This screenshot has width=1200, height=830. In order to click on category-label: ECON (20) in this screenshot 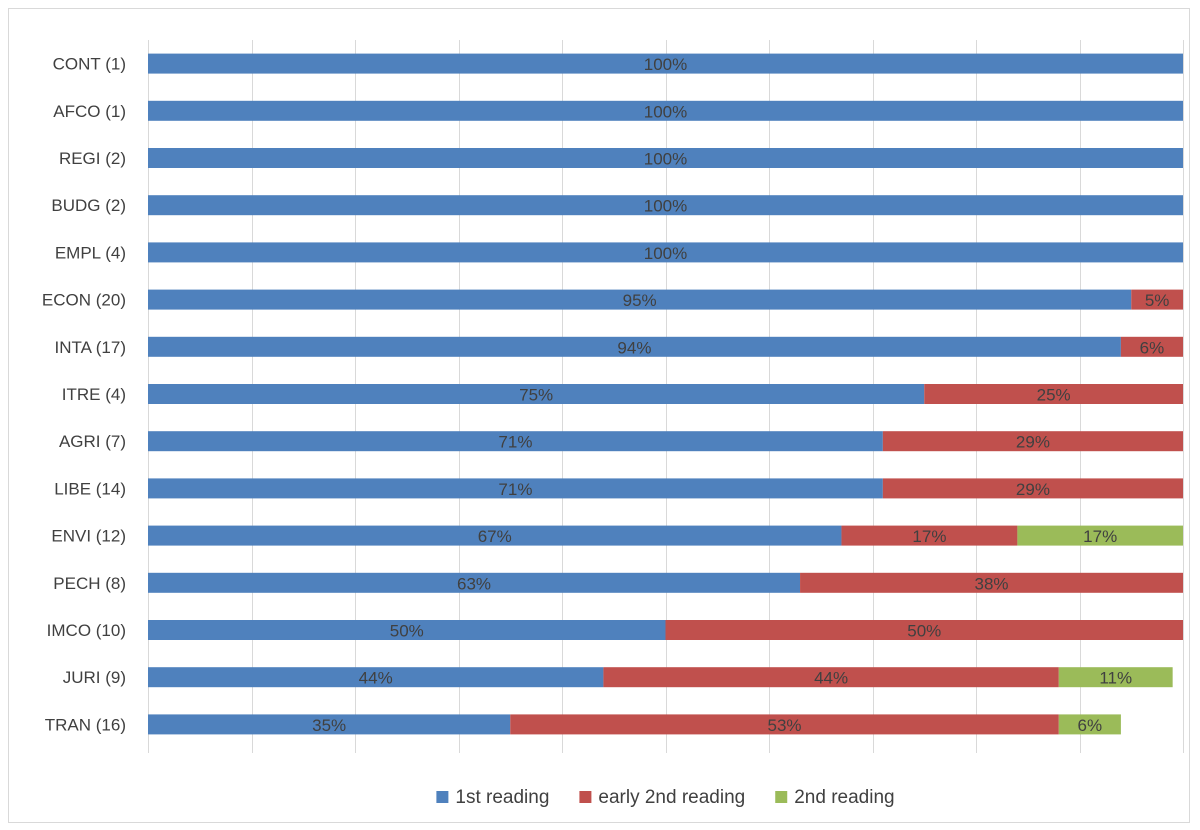, I will do `click(84, 300)`.